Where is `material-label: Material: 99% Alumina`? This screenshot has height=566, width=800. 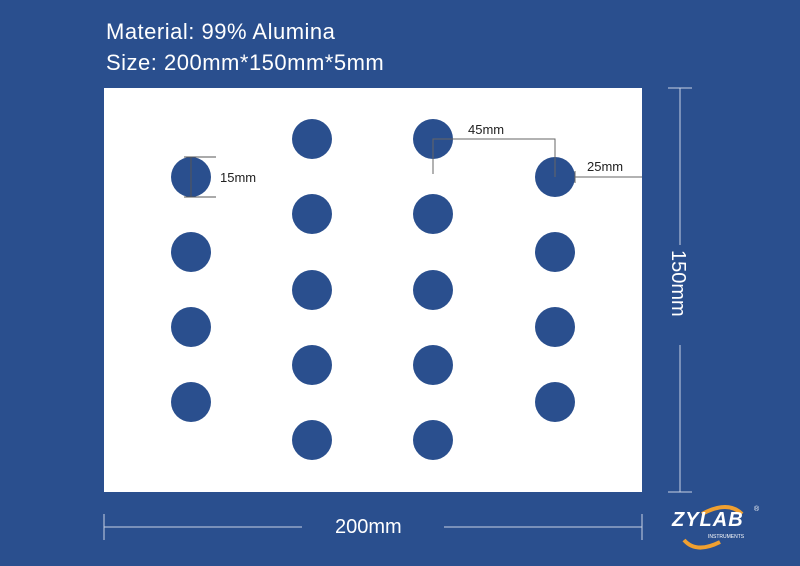 material-label: Material: 99% Alumina is located at coordinates (221, 31).